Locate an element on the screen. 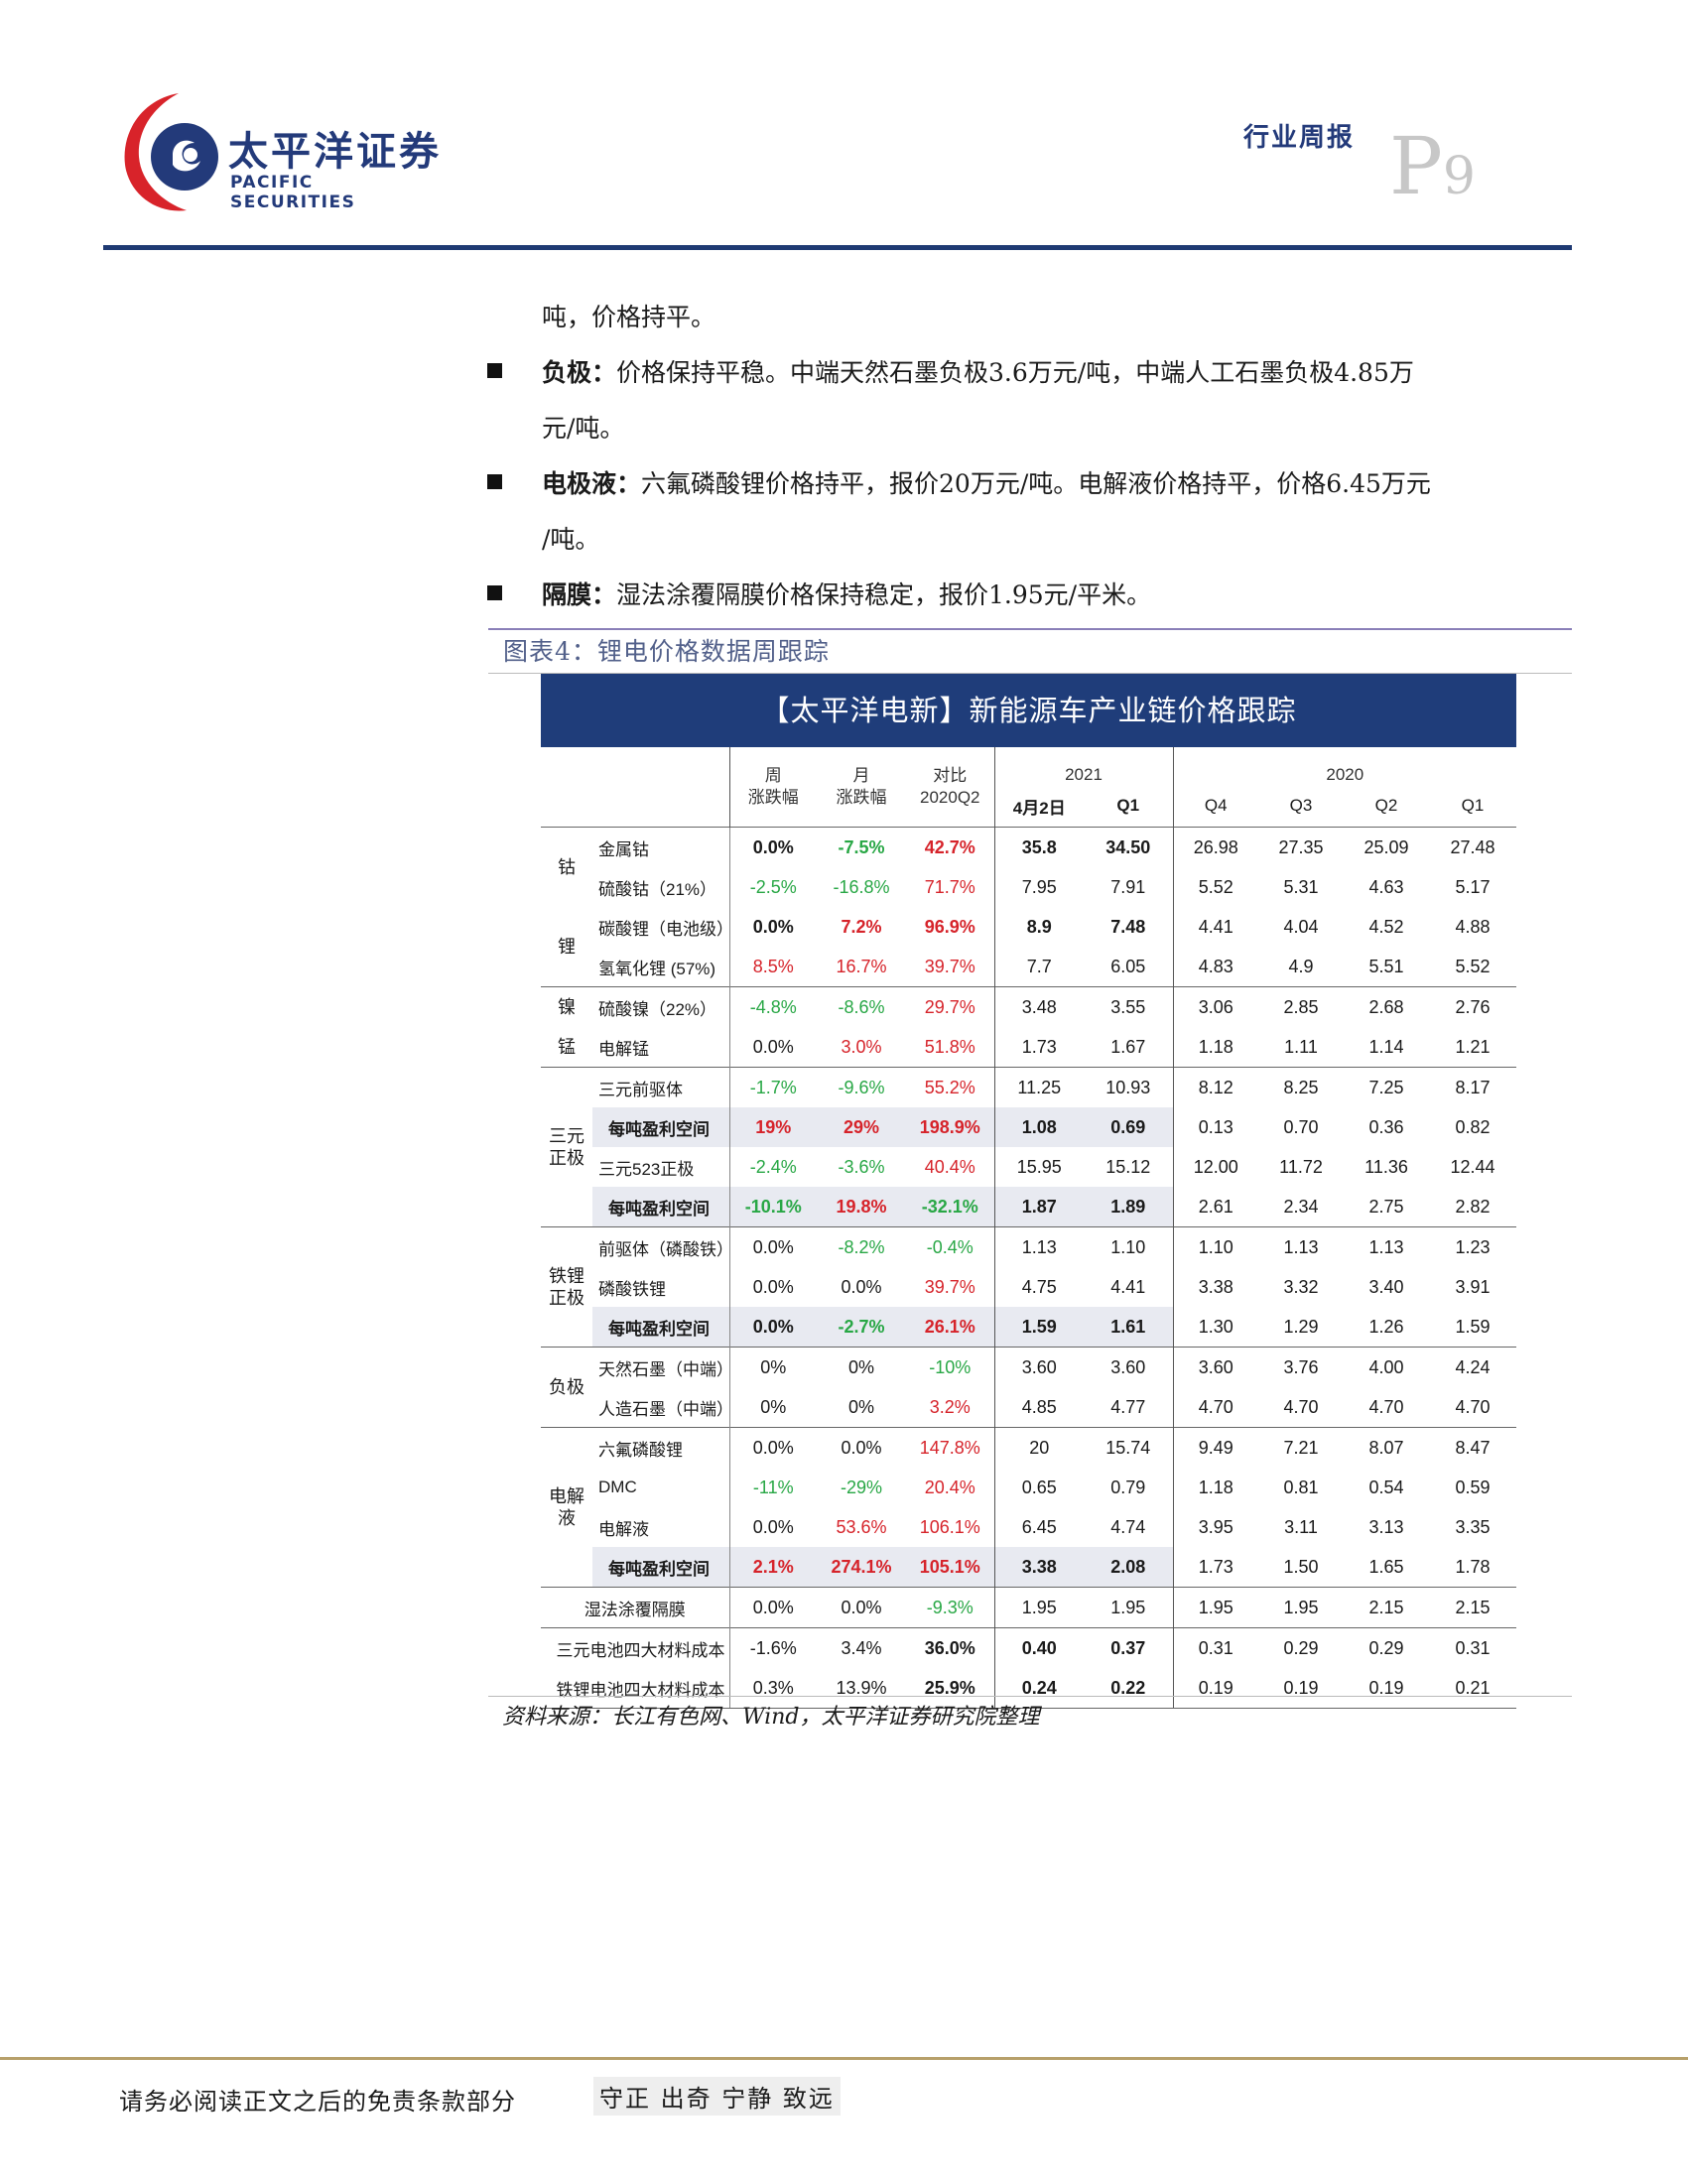  col-header-2020q3: Q3 is located at coordinates (1301, 805).